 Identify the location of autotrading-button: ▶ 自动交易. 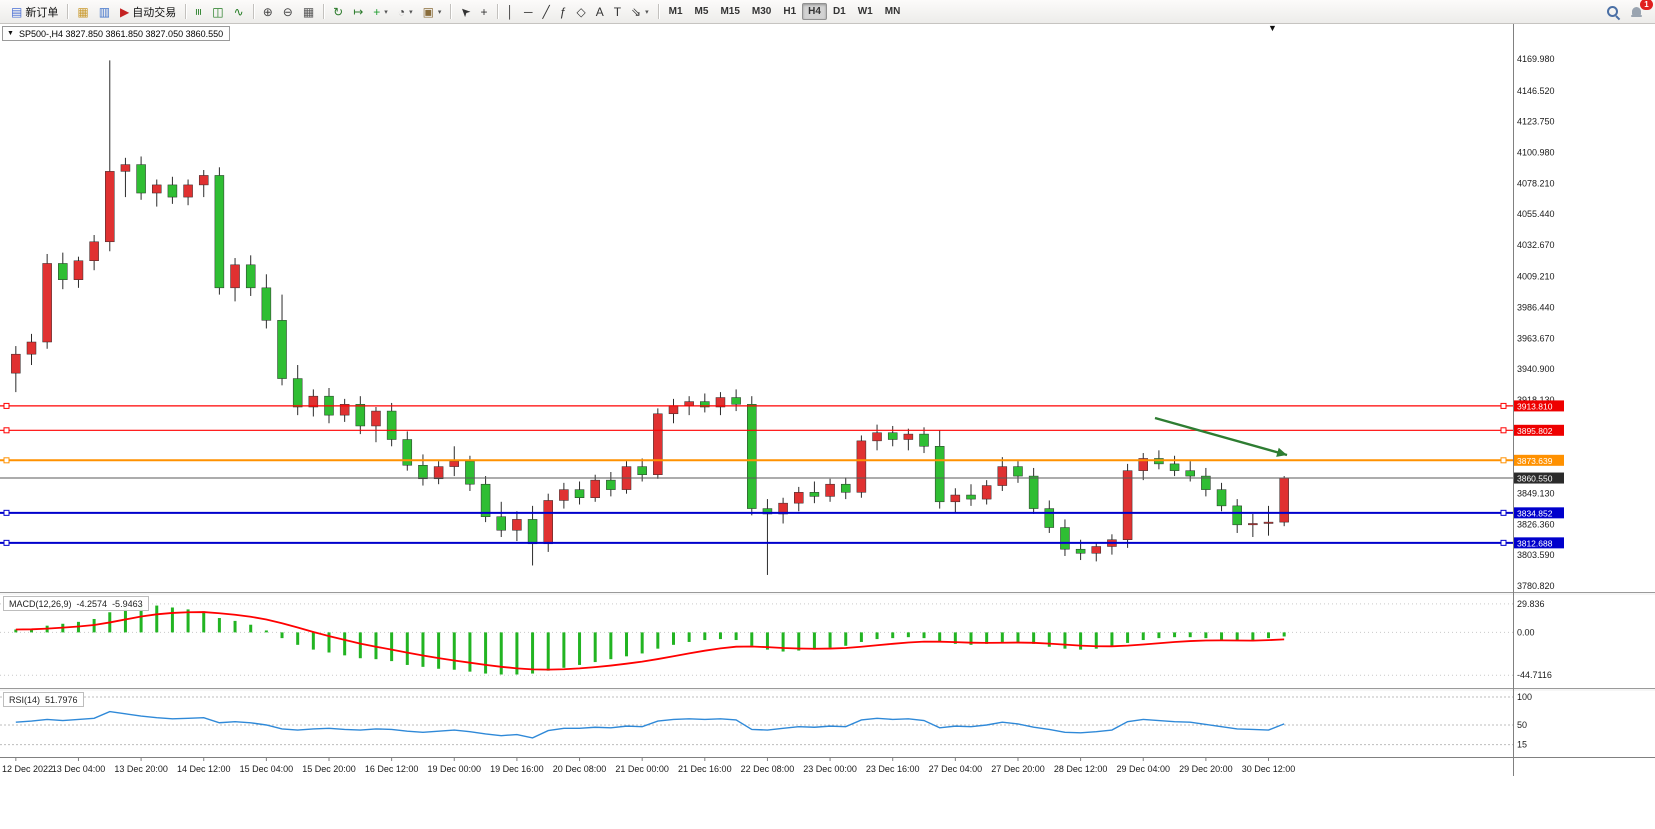
(148, 12).